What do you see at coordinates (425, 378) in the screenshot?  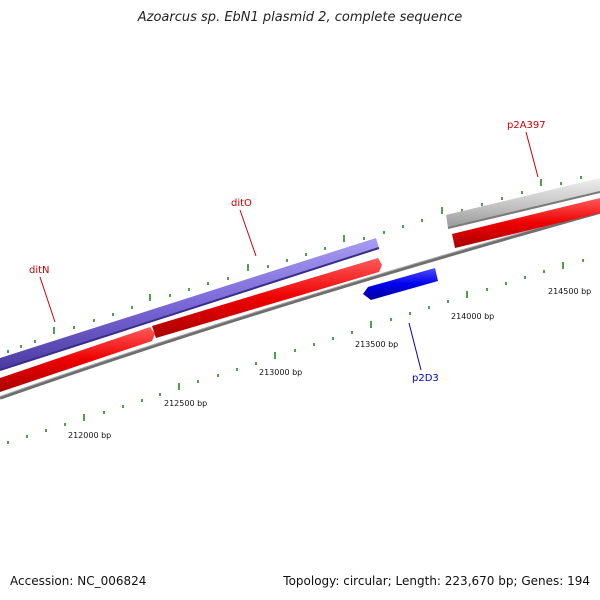 I see `p2D3-label: p2D3` at bounding box center [425, 378].